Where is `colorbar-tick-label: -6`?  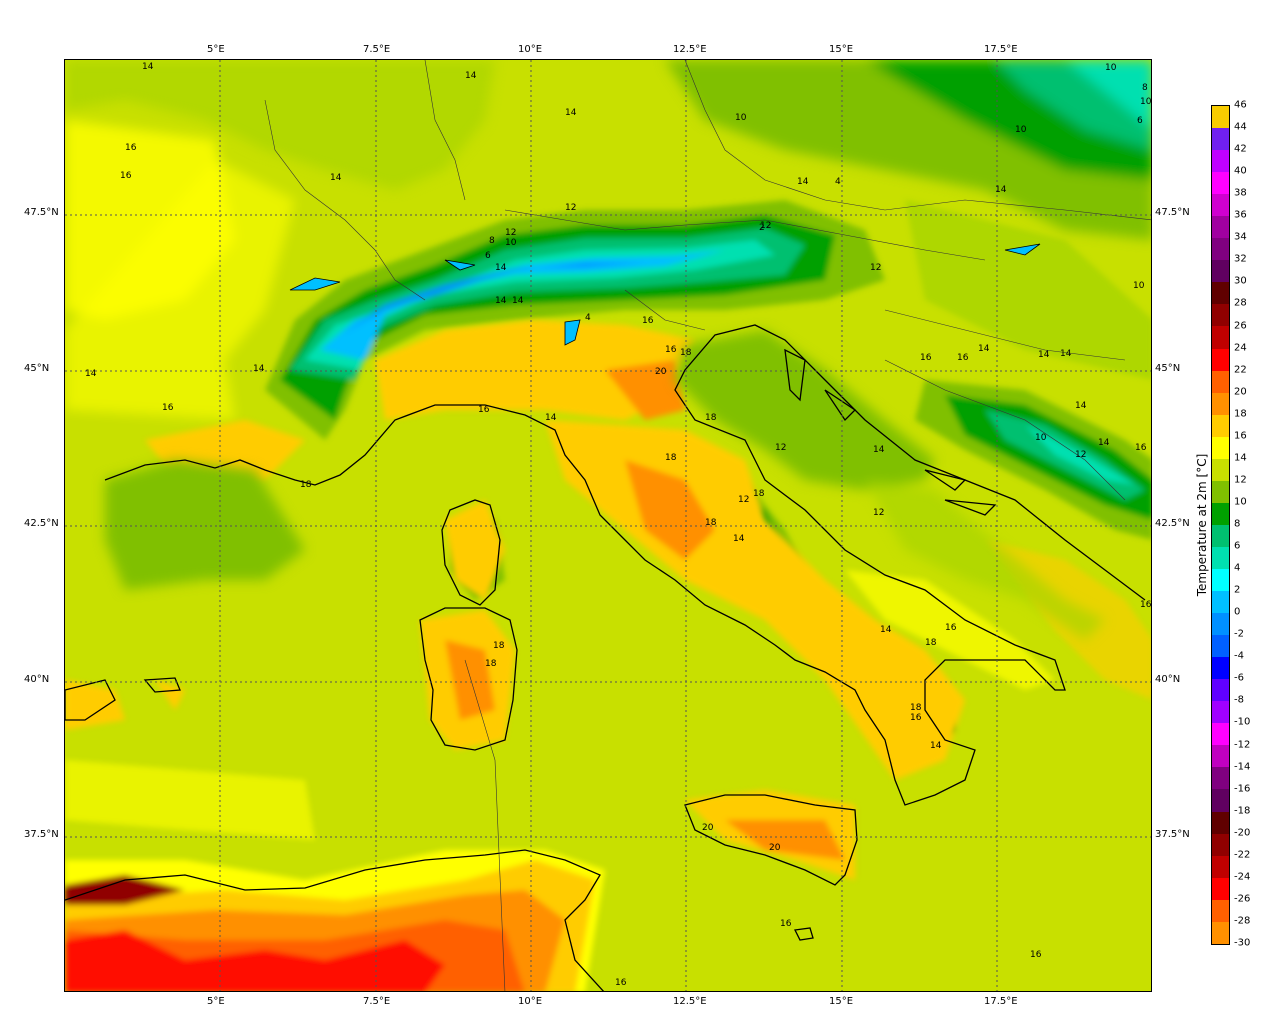 colorbar-tick-label: -6 is located at coordinates (1239, 678).